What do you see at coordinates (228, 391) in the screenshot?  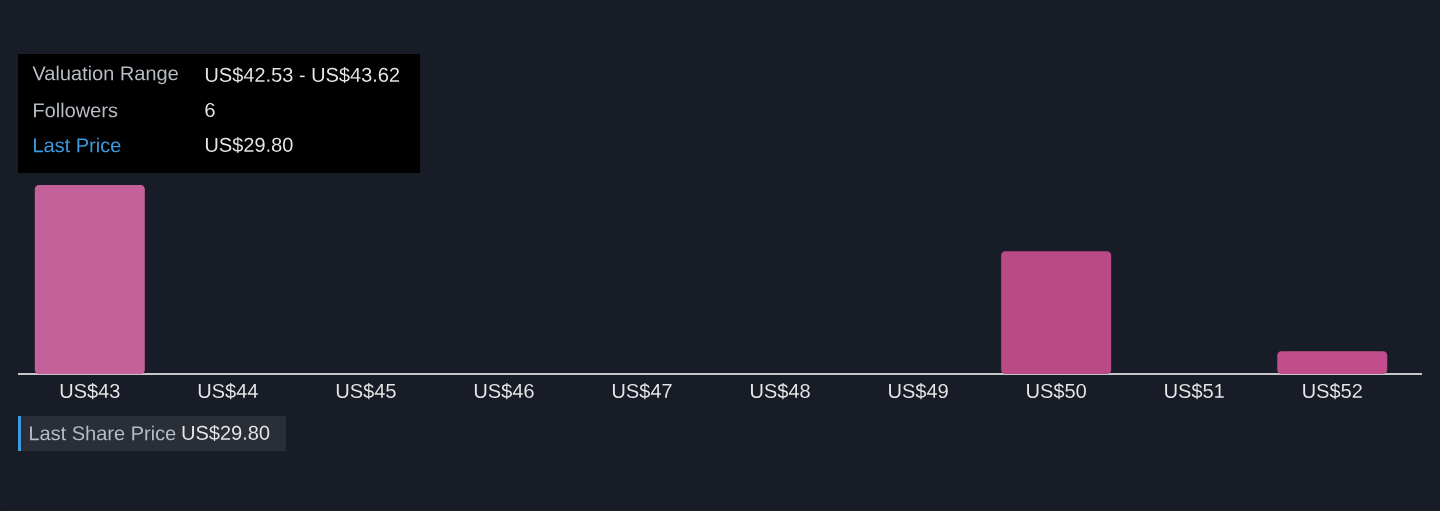 I see `x-tick-label: US$44` at bounding box center [228, 391].